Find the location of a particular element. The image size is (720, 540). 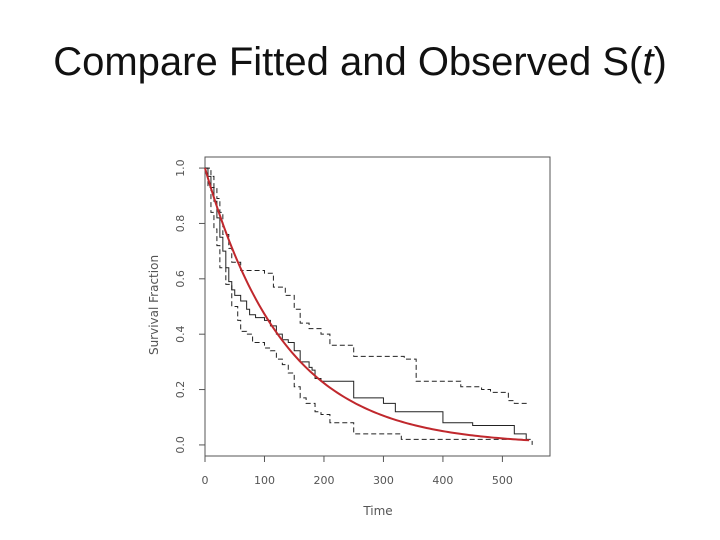

y-tick-label: 0.0 is located at coordinates (180, 445).